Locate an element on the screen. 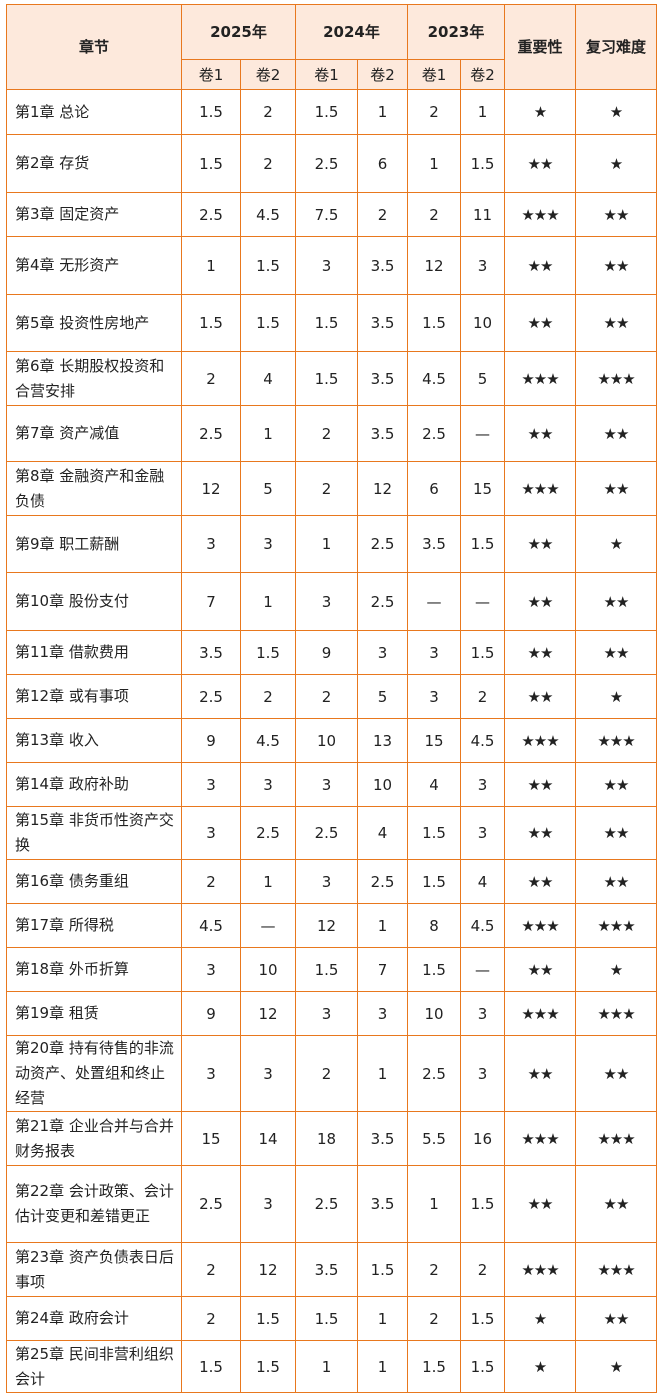  header-paper-2: 卷2 is located at coordinates (382, 74).